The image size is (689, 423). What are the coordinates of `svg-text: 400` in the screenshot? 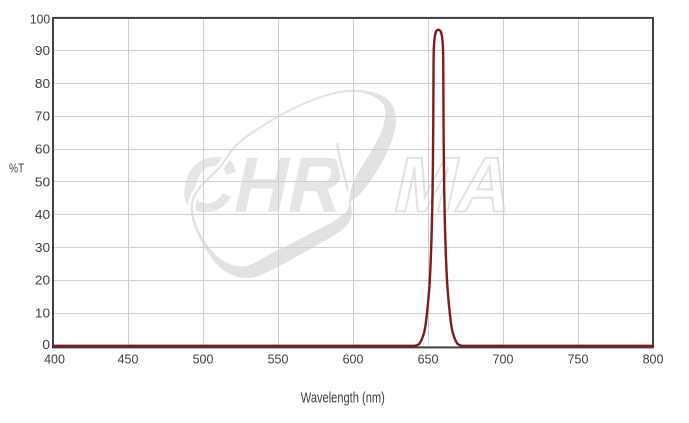 It's located at (54, 359).